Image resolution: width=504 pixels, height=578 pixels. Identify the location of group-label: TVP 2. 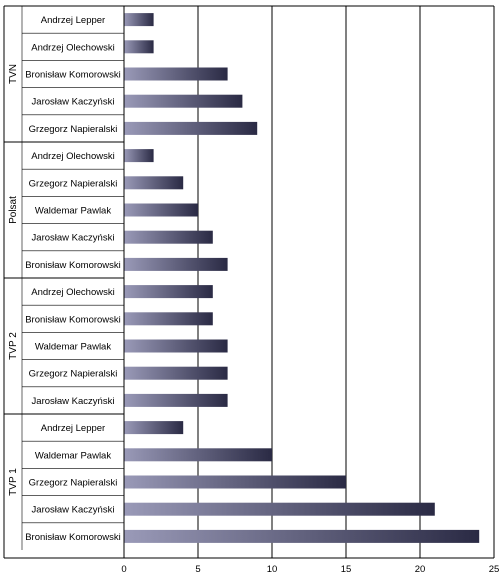
(13, 346).